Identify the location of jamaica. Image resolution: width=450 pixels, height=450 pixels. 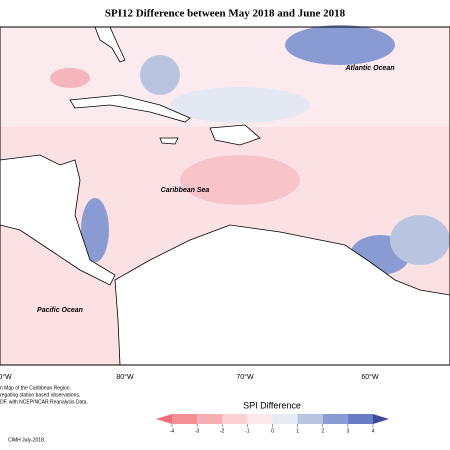
(169, 141).